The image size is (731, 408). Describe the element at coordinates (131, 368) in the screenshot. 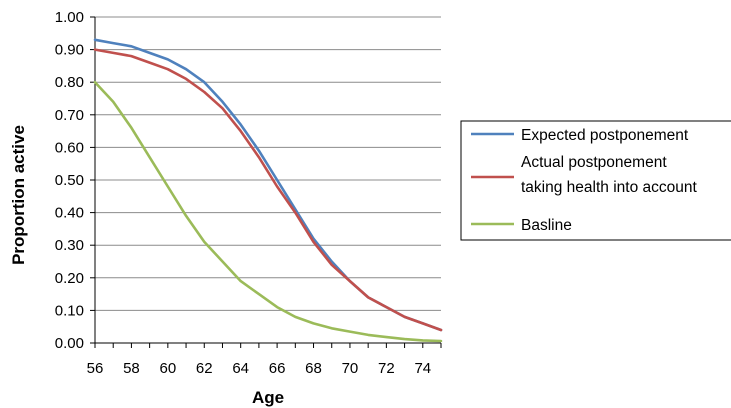

I see `x-tick-label: 58` at that location.